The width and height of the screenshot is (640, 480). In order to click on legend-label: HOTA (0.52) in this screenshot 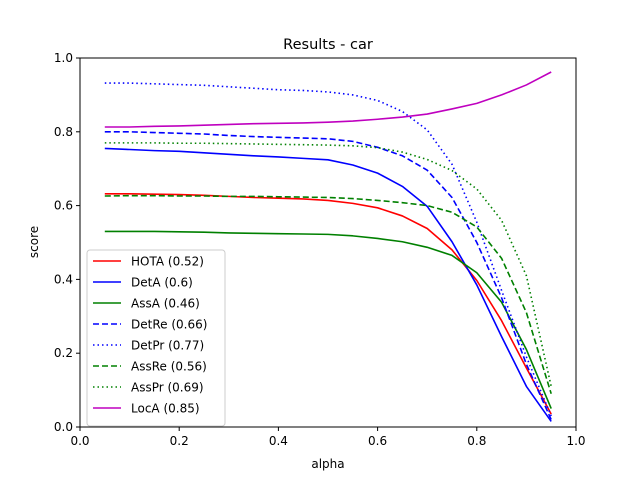, I will do `click(167, 262)`.